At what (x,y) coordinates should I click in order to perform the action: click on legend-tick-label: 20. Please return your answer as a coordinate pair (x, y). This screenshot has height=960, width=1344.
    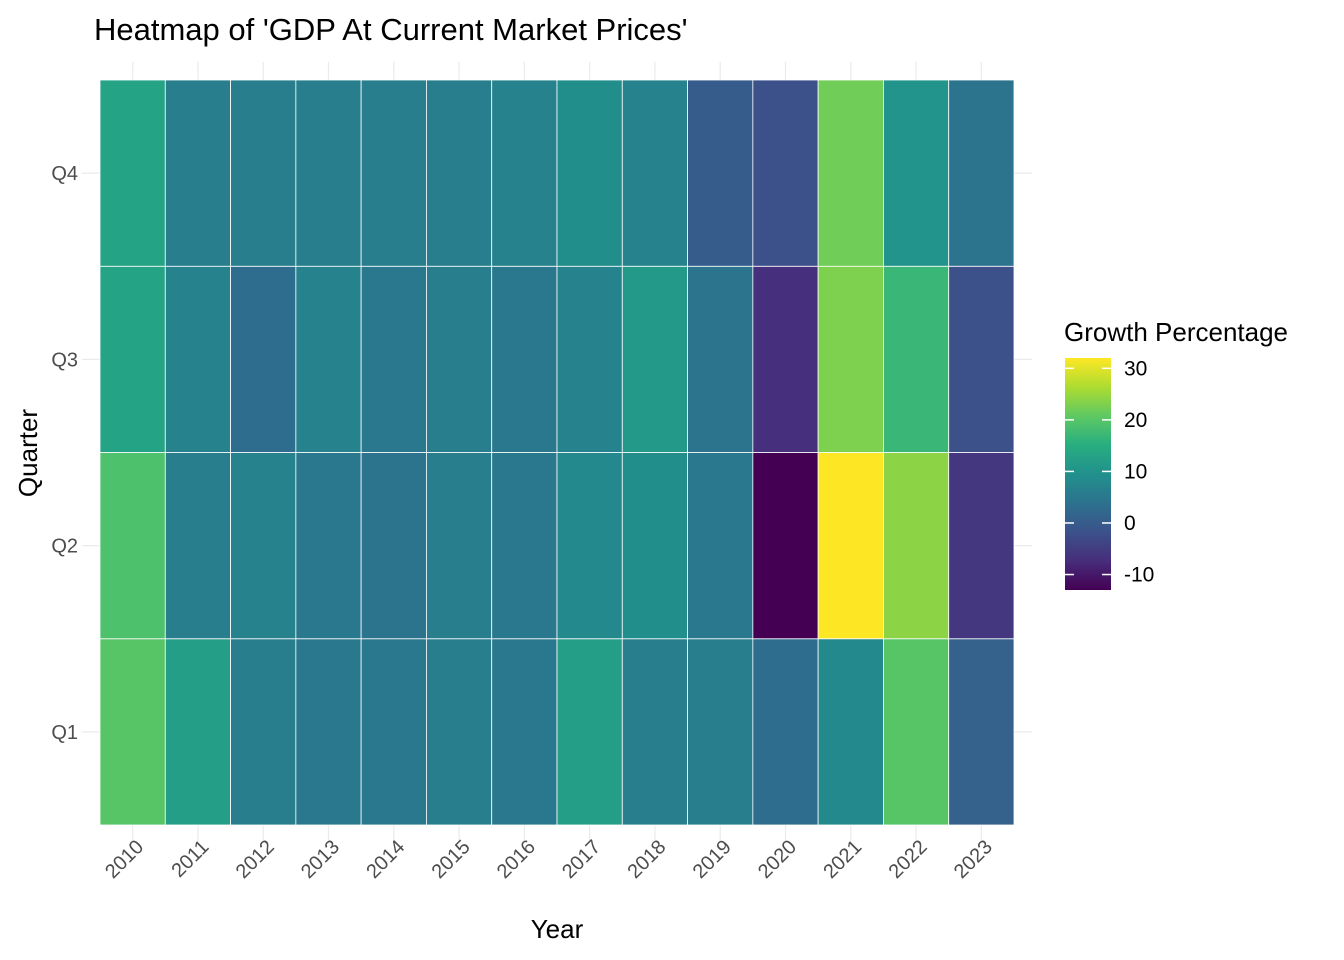
    Looking at the image, I should click on (1135, 420).